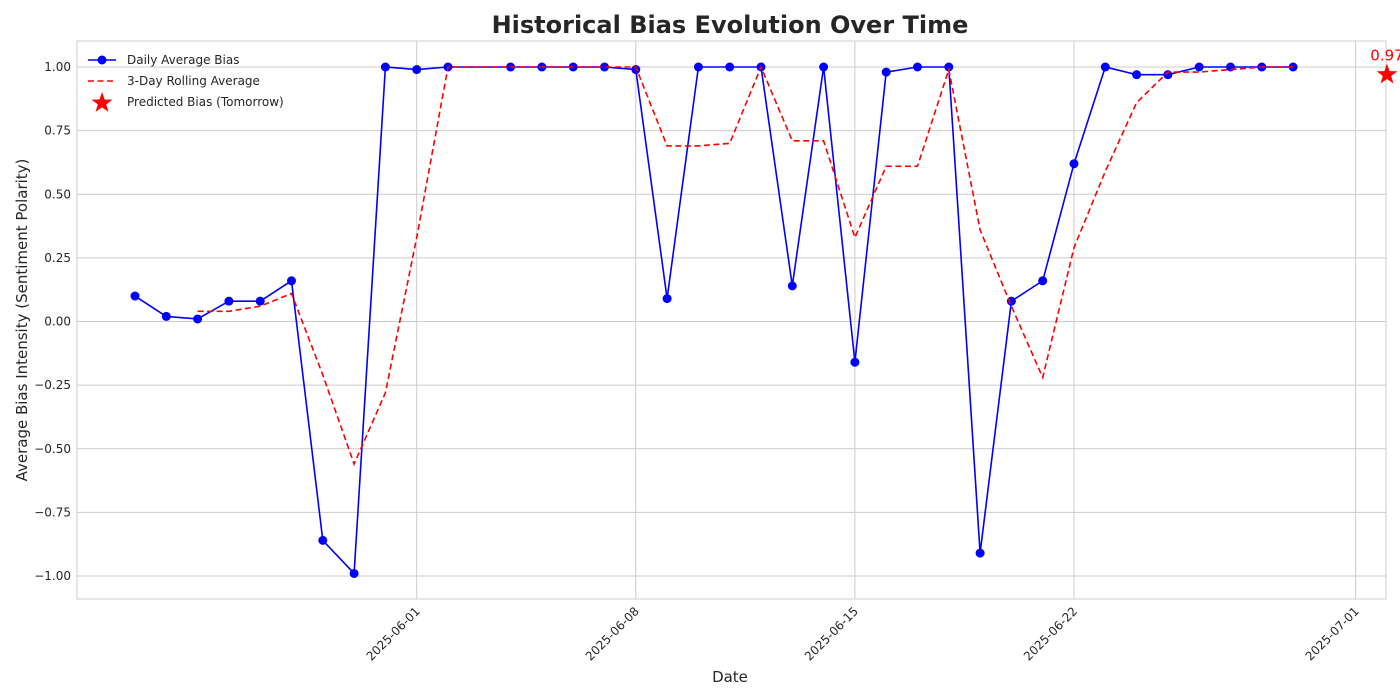  I want to click on y-tick-label: 0.50, so click(57, 194).